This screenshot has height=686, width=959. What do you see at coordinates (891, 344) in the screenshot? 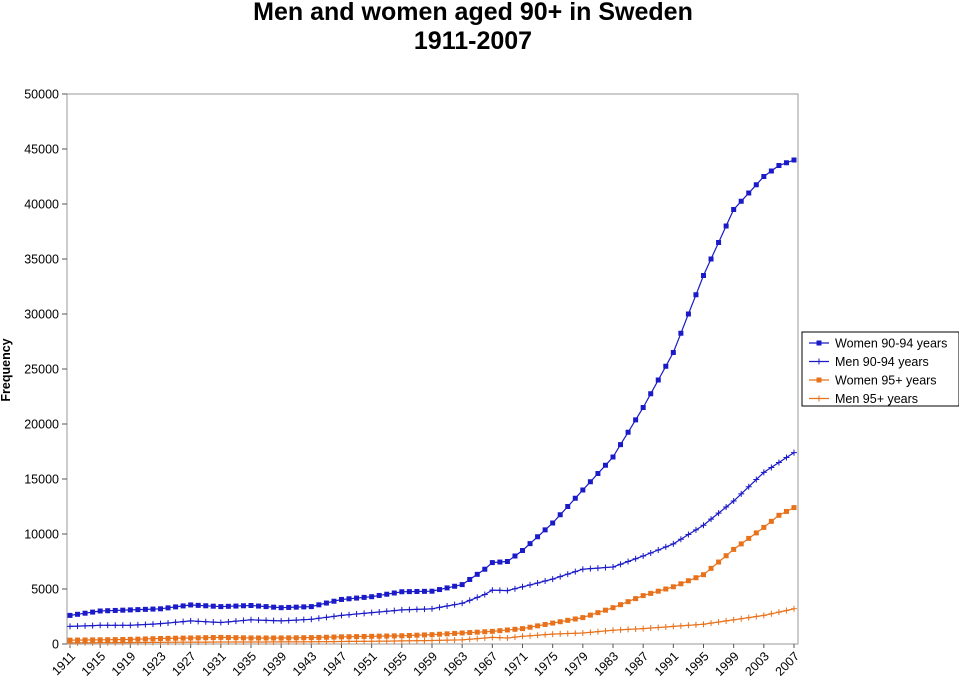
I see `legend-label: Women 90-94 years` at bounding box center [891, 344].